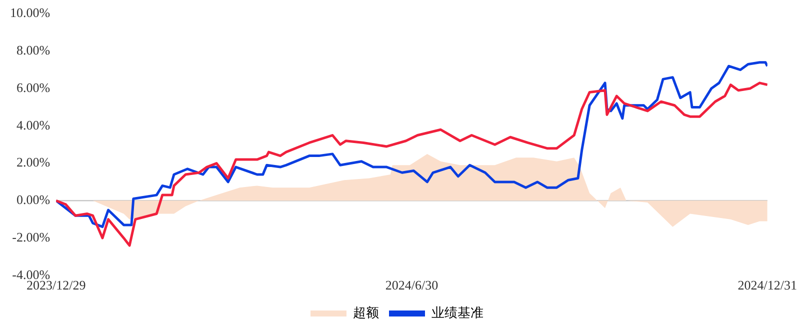 This screenshot has height=330, width=800. What do you see at coordinates (411, 285) in the screenshot?
I see `x-tick-label: 2024/6/30` at bounding box center [411, 285].